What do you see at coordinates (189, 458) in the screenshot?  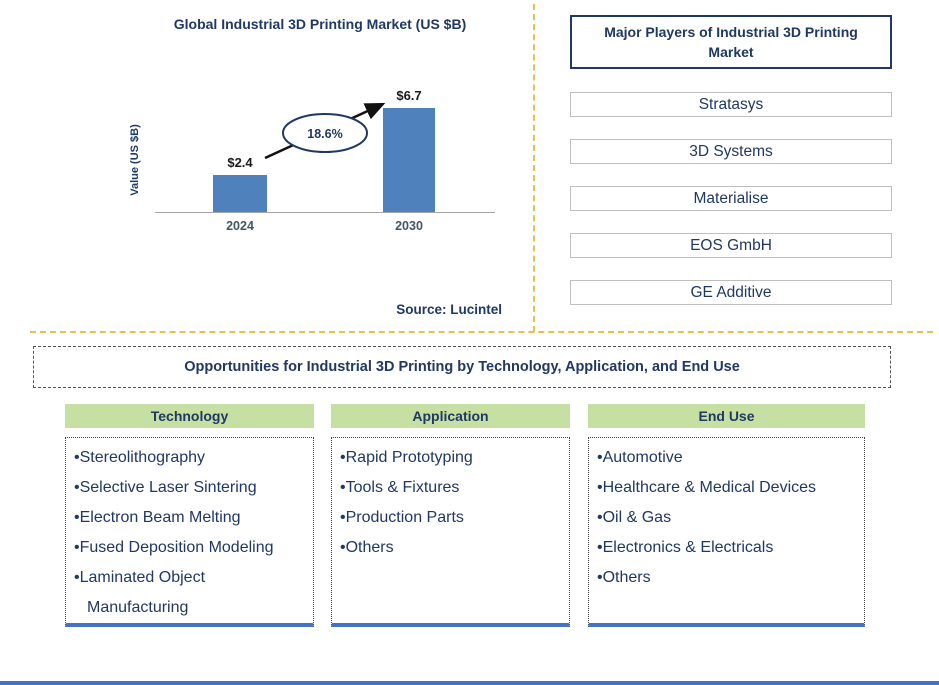 I see `list-item: Stereolithography` at bounding box center [189, 458].